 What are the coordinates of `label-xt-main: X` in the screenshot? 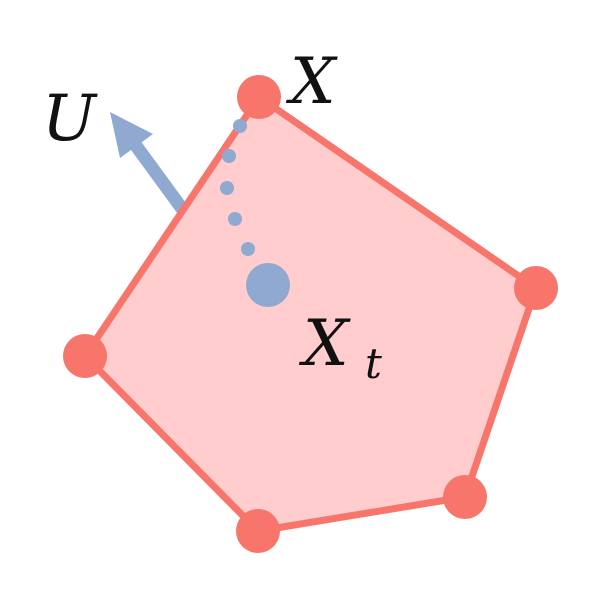 It's located at (324, 344).